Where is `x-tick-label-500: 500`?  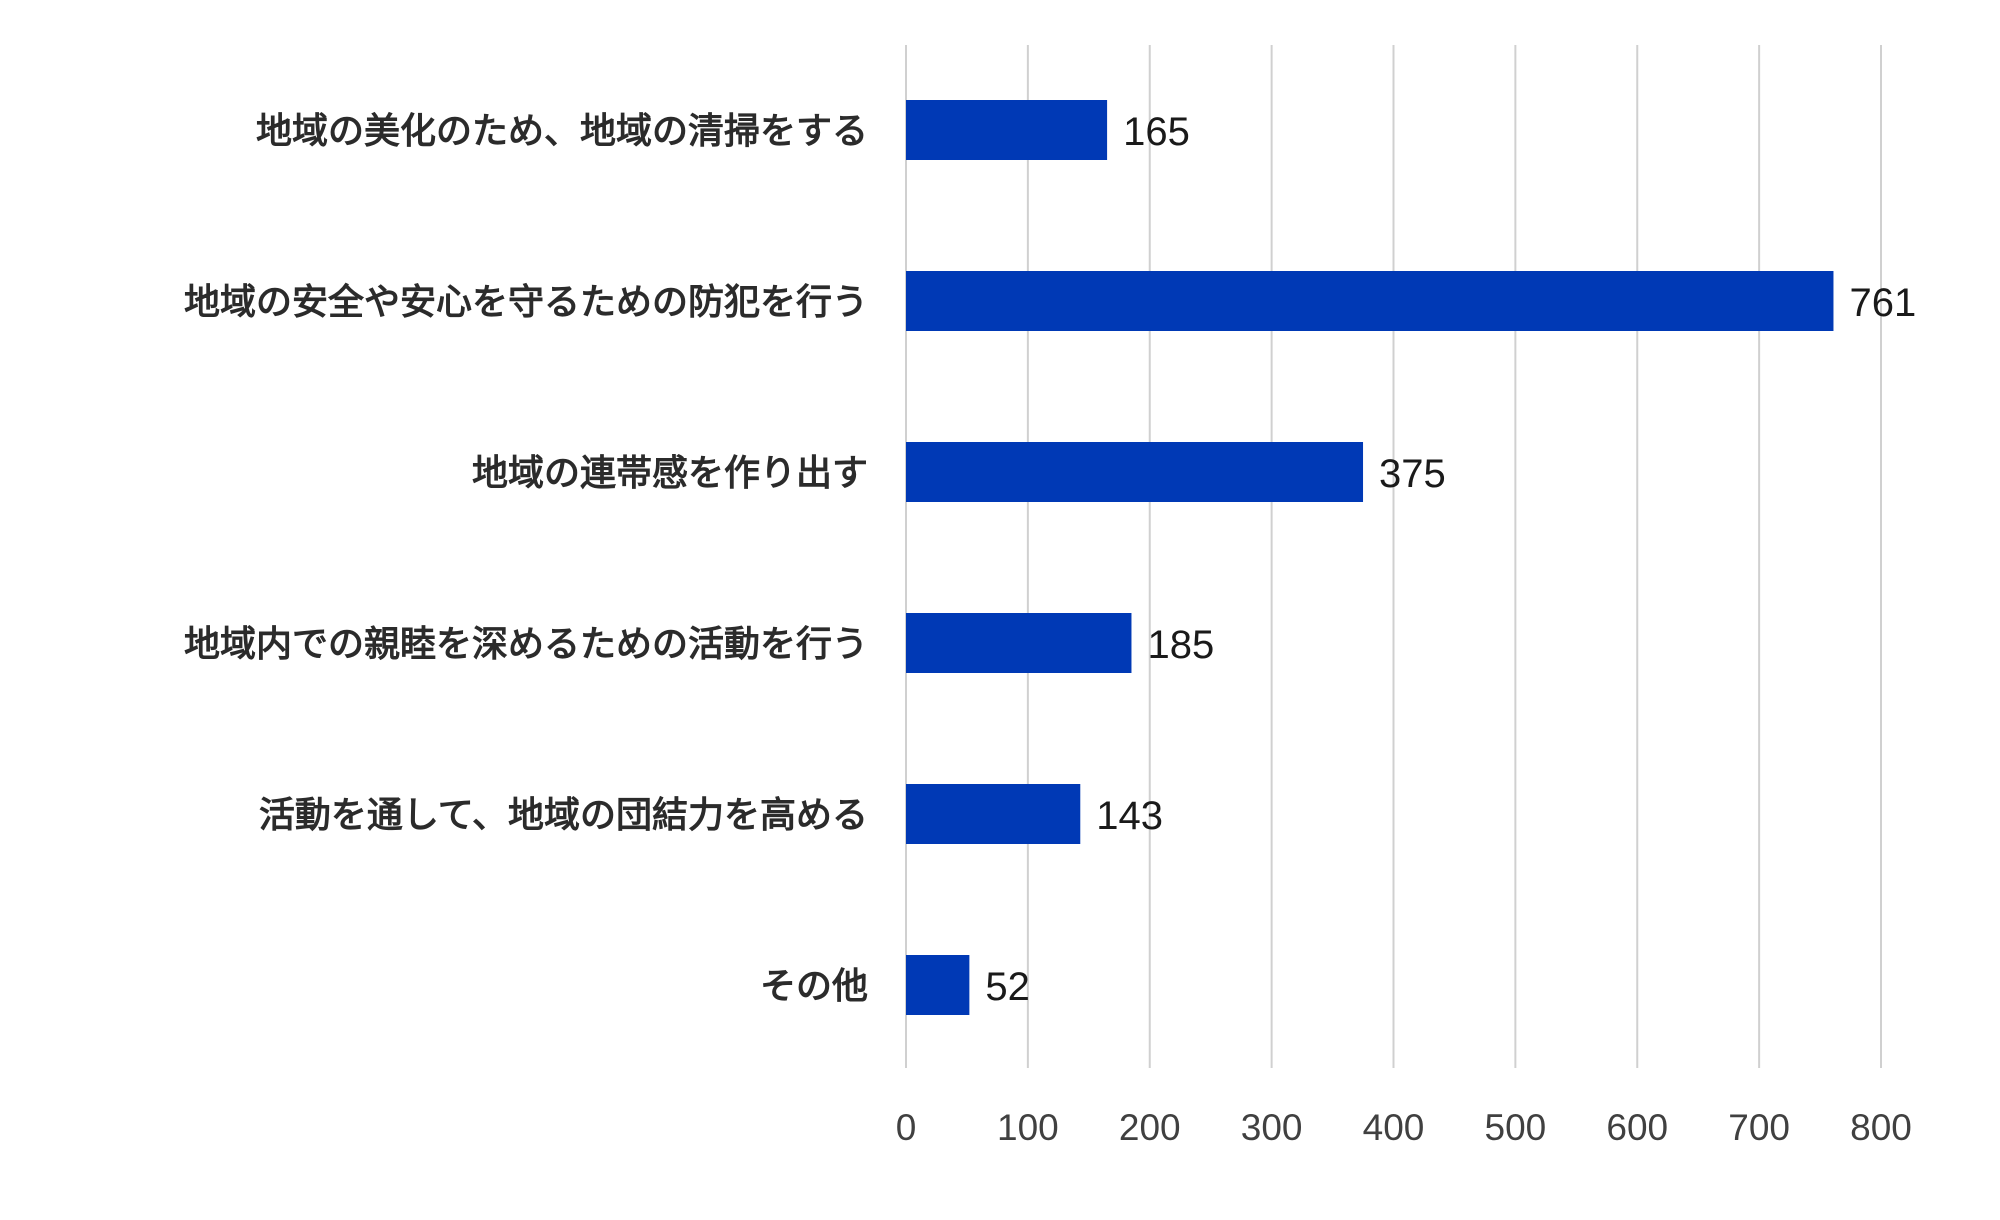 x-tick-label-500: 500 is located at coordinates (1516, 1127).